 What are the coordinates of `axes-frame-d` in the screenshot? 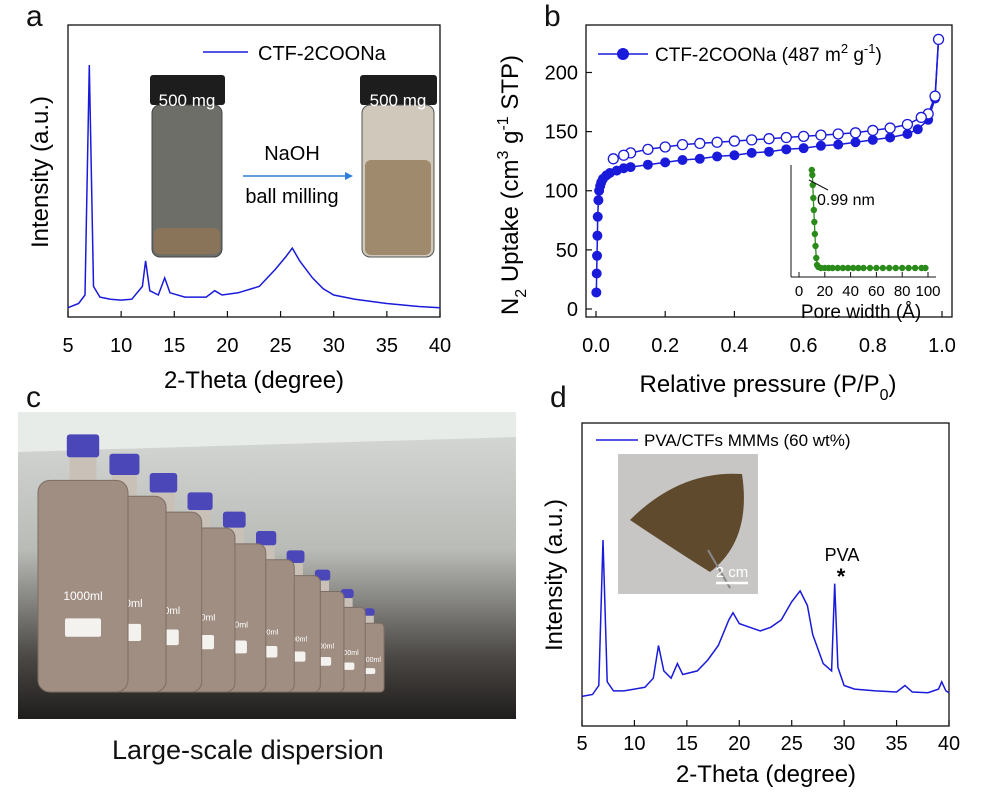 It's located at (765, 574).